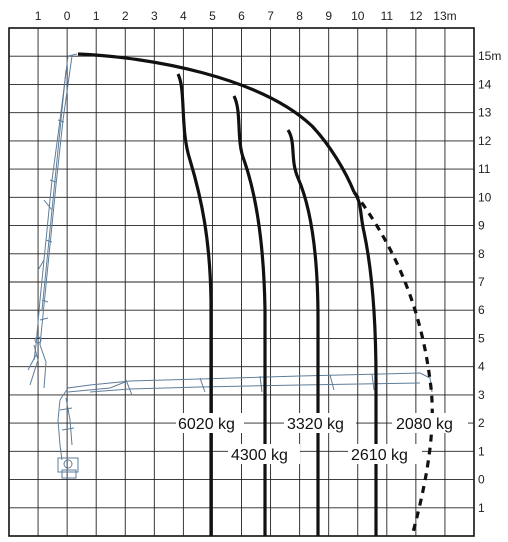  What do you see at coordinates (481, 282) in the screenshot?
I see `y-tick-label: 7` at bounding box center [481, 282].